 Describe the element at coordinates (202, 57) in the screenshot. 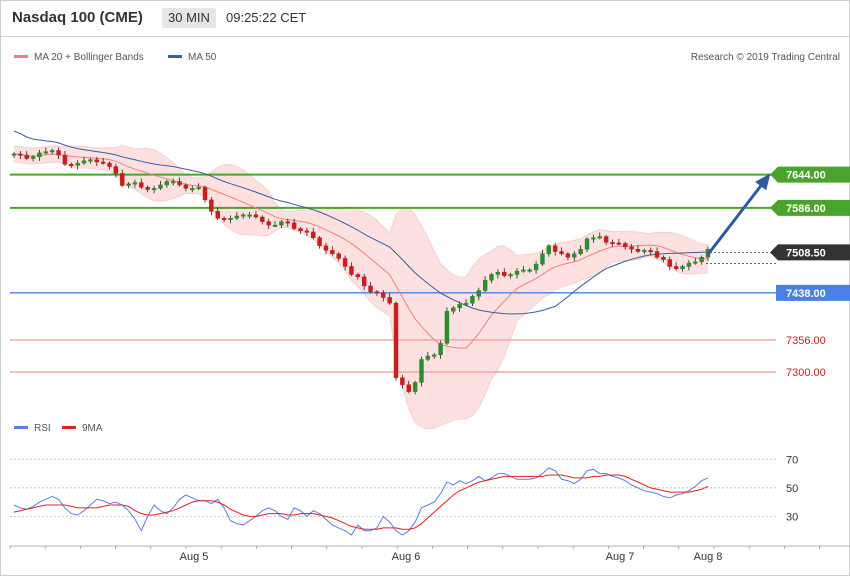

I see `legend-ma50-label: MA 50` at that location.